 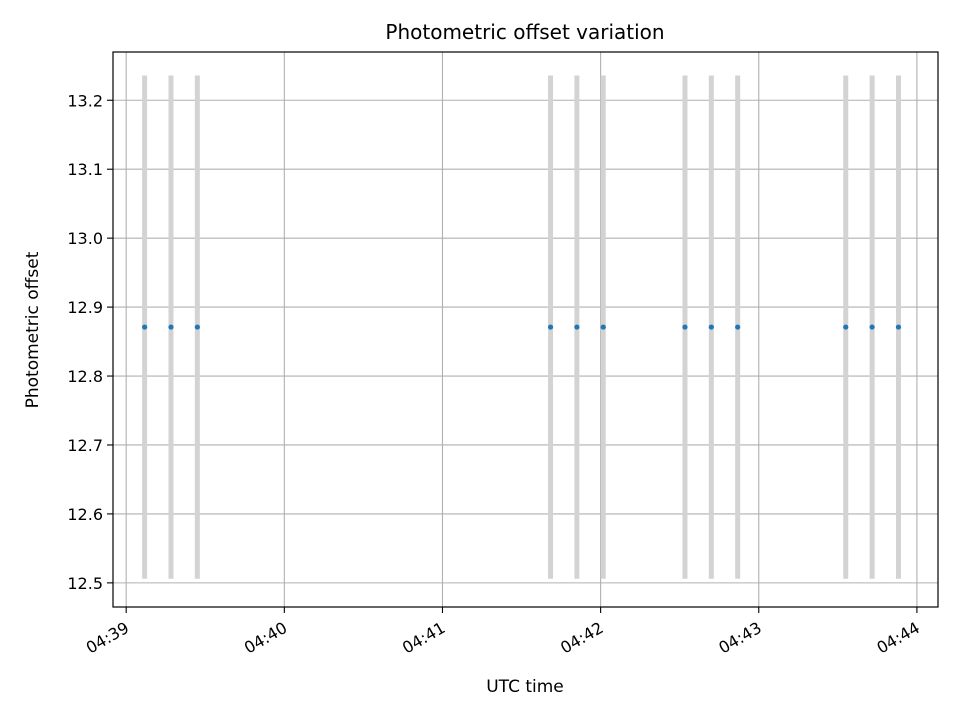 What do you see at coordinates (85, 583) in the screenshot?
I see `y-tick-label: 12.5` at bounding box center [85, 583].